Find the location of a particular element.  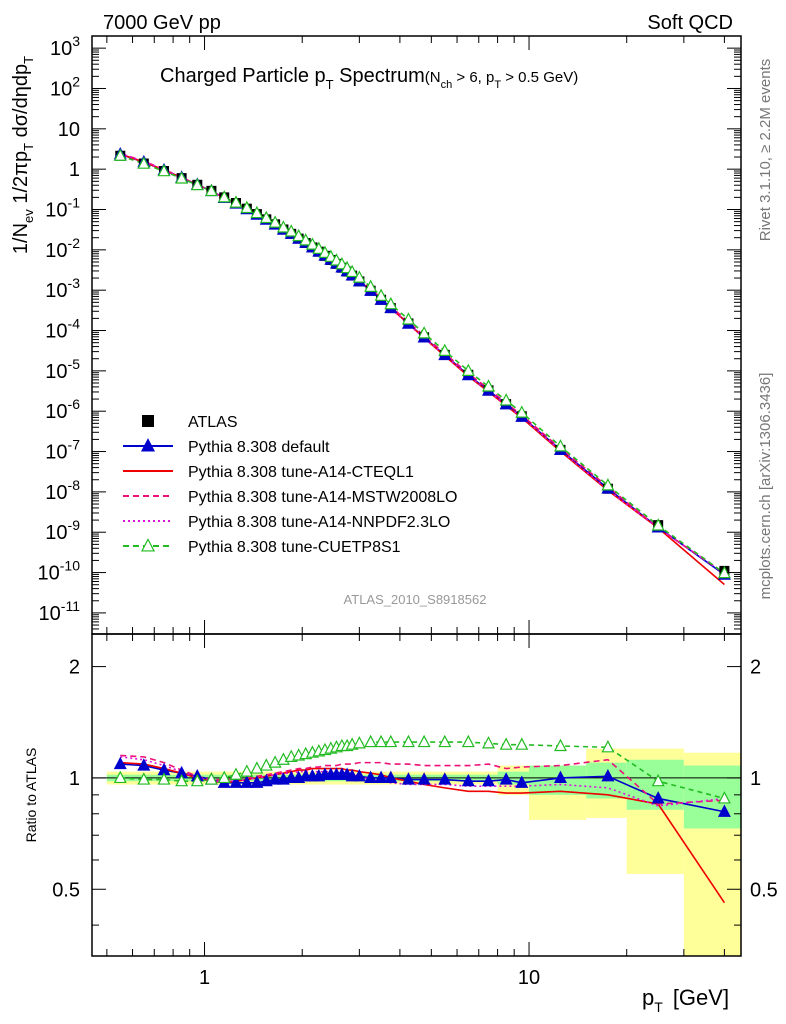

legend-label-2: Pythia 8.308 tune-A14-CTEQL1 is located at coordinates (301, 472).